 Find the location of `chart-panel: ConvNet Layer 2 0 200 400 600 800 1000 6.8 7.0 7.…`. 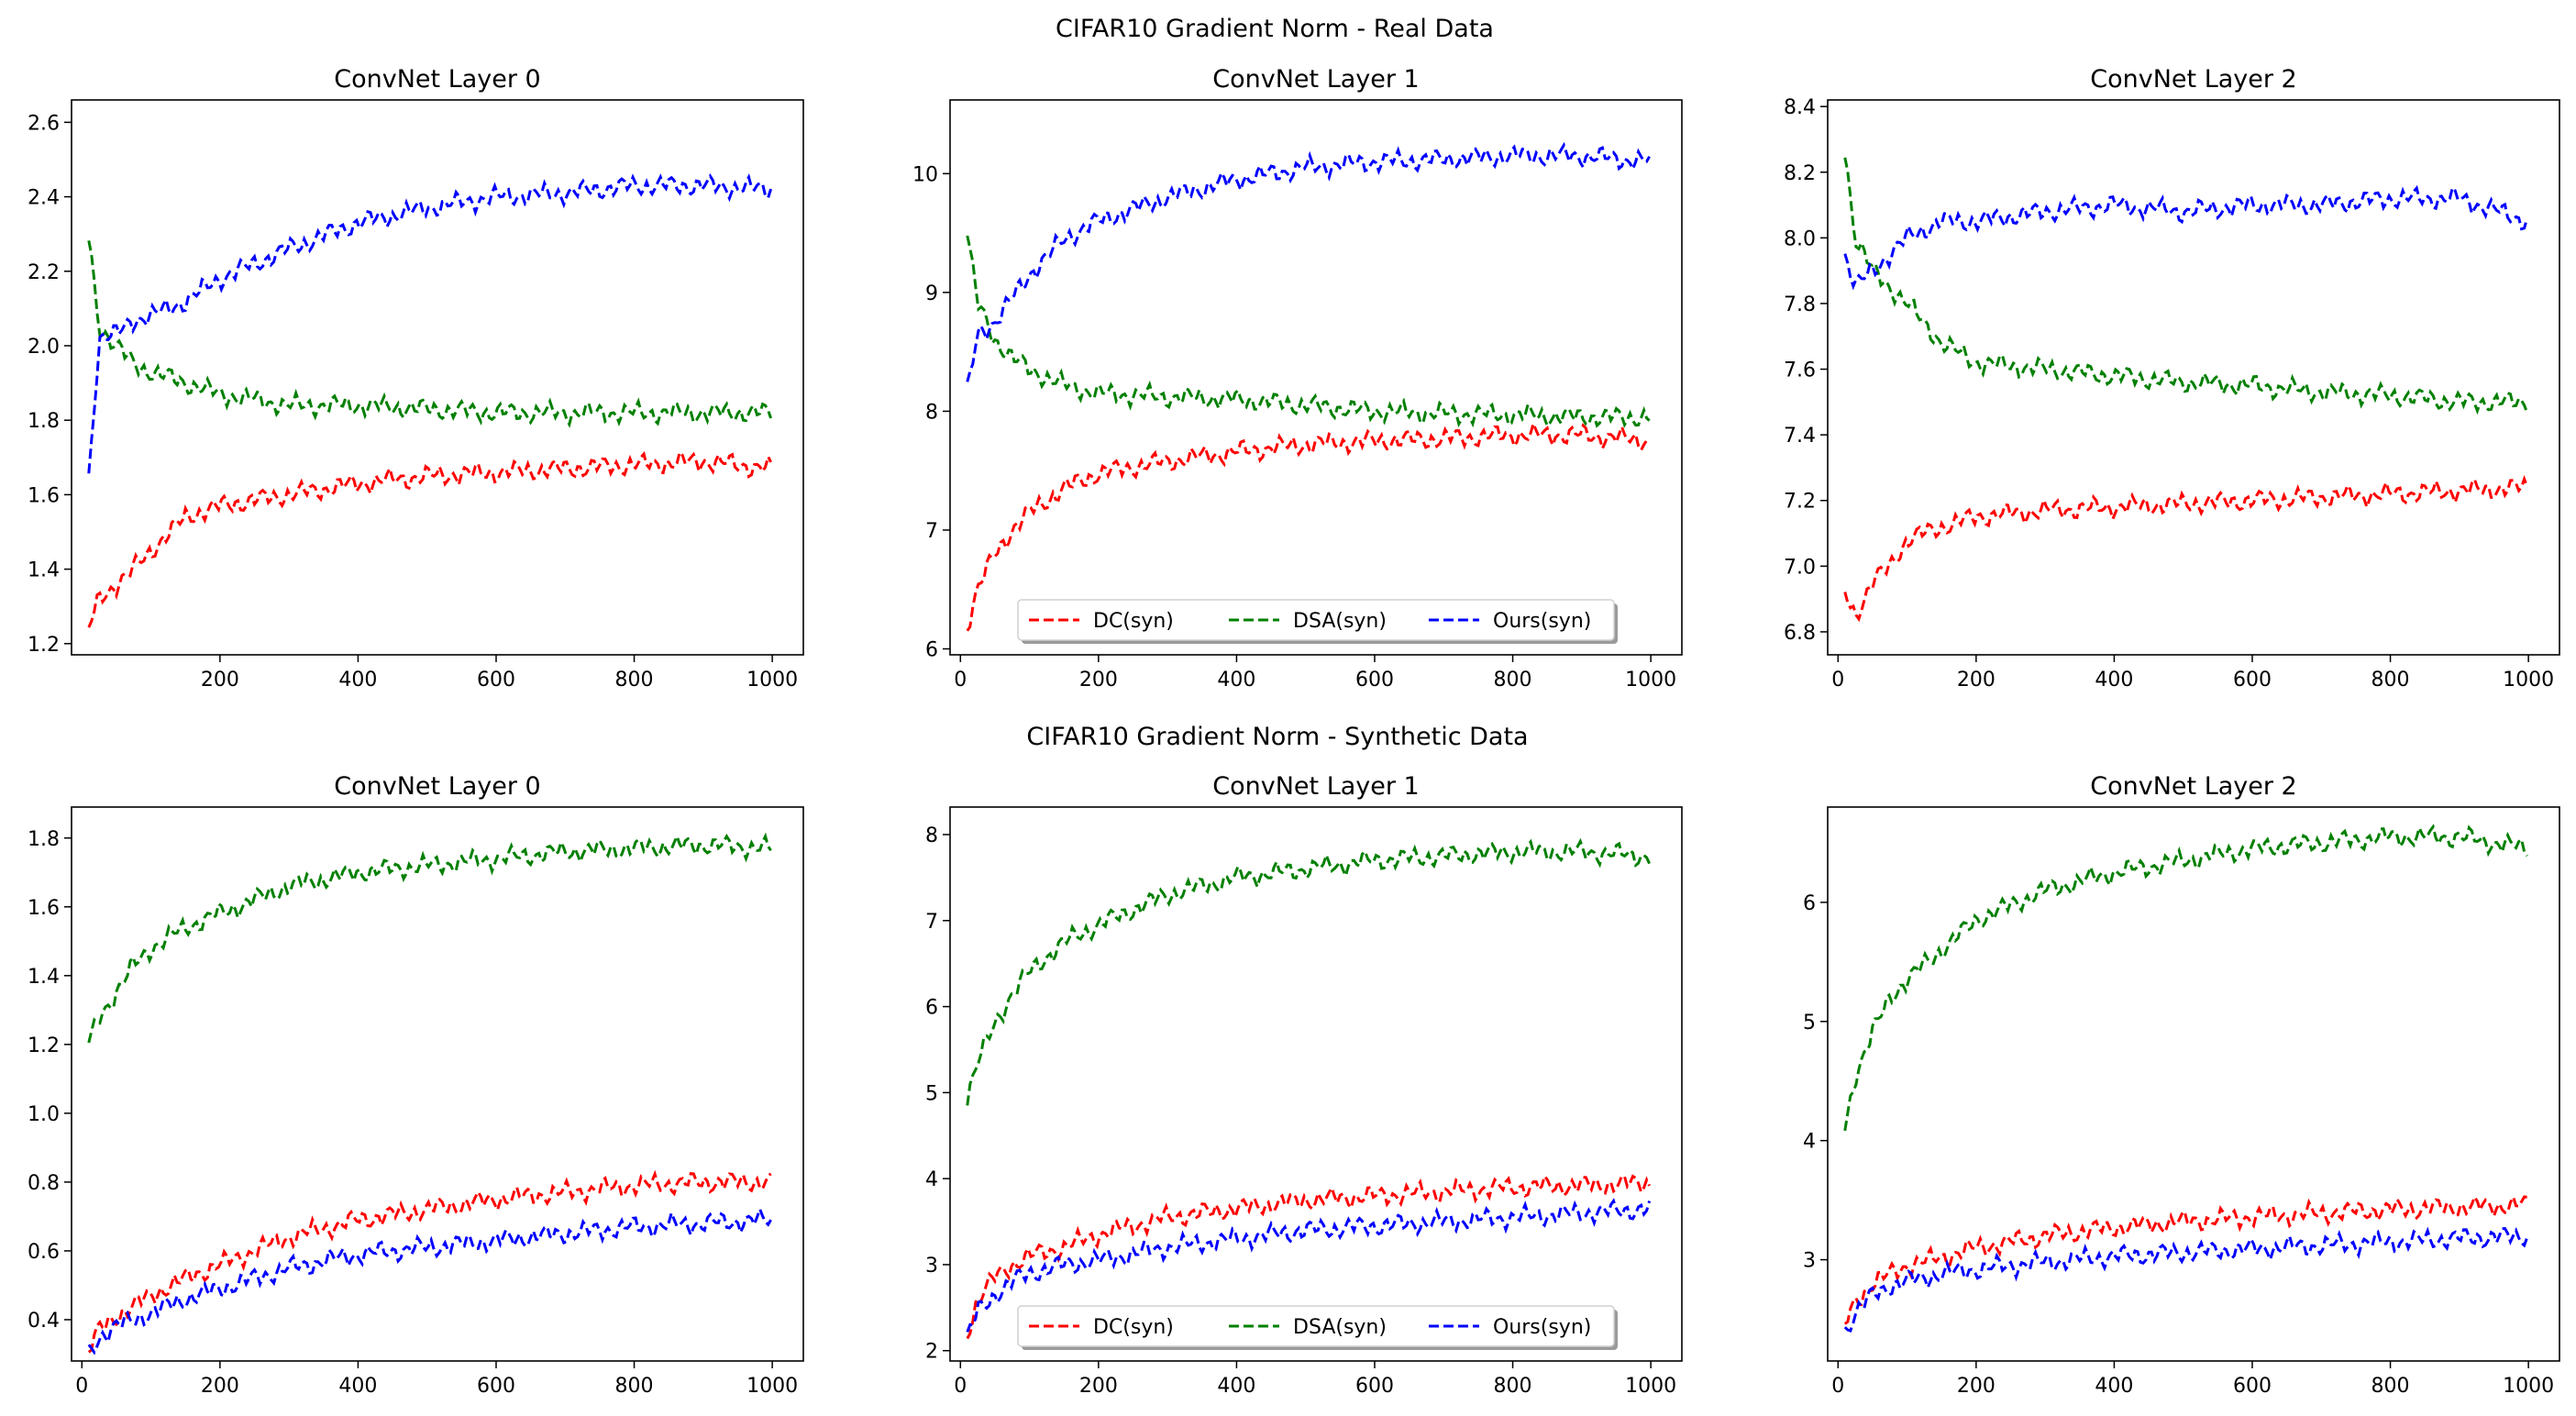

chart-panel: ConvNet Layer 2 0 200 400 600 800 1000 6.8 7.0 7.… is located at coordinates (2172, 378).